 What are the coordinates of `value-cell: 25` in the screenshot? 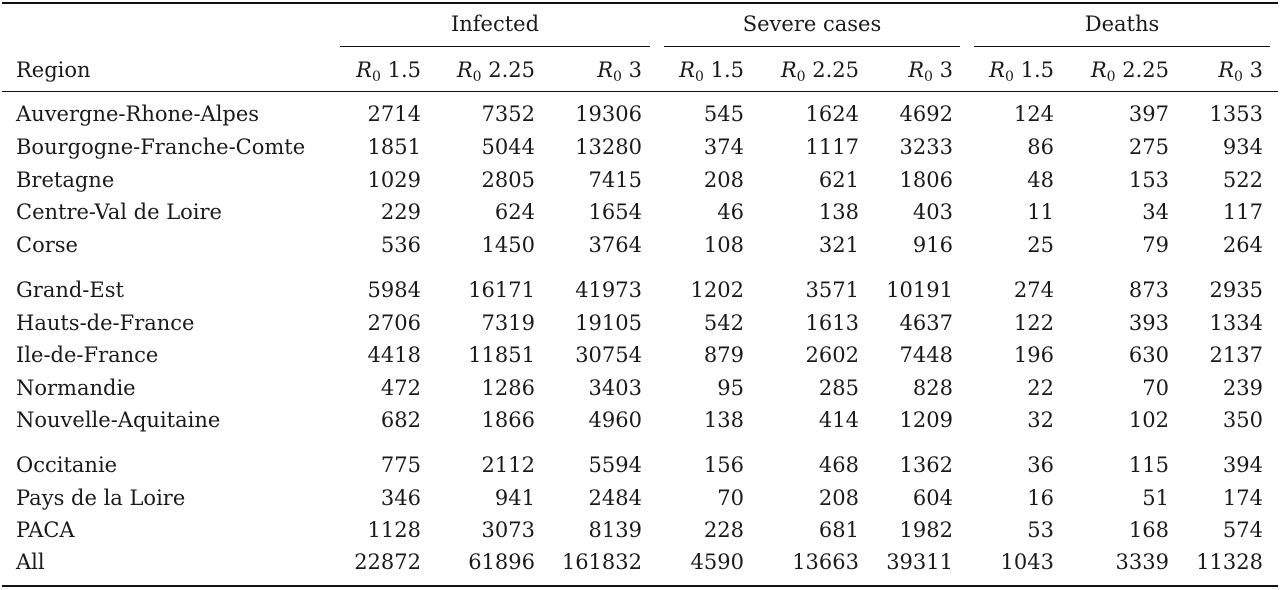 It's located at (1040, 245).